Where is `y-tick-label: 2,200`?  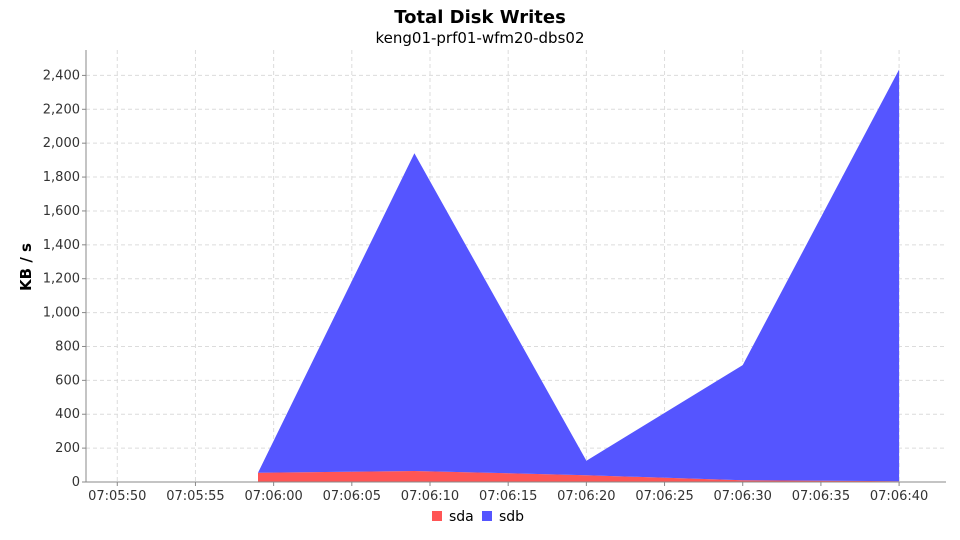
y-tick-label: 2,200 is located at coordinates (61, 109).